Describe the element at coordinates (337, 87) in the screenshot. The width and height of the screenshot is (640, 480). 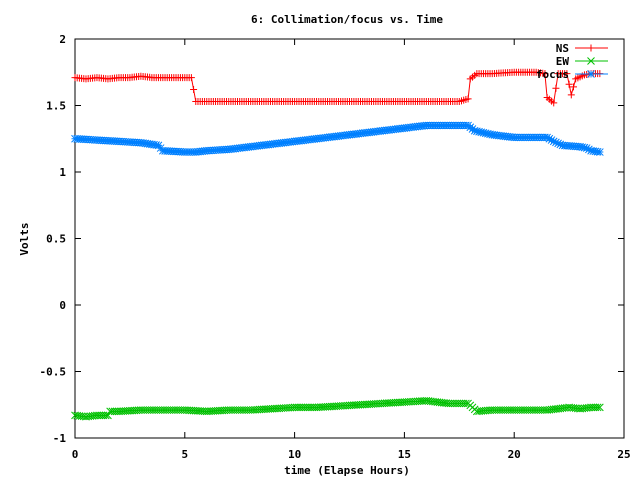
I see `series-ns` at that location.